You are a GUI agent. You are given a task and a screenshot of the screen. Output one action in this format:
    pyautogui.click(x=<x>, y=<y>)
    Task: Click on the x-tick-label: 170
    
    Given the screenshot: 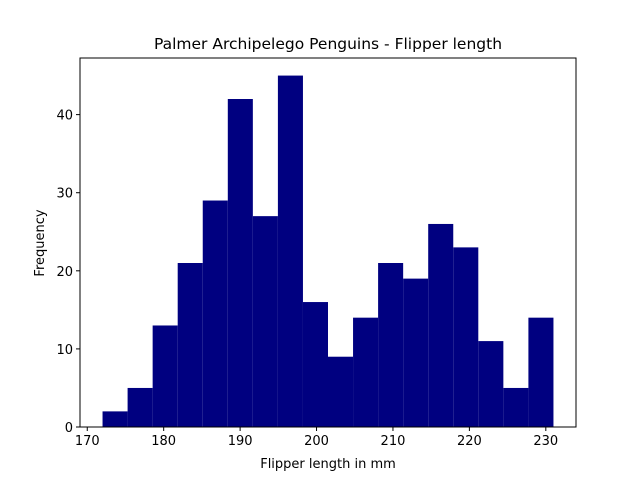 What is the action you would take?
    pyautogui.click(x=87, y=441)
    